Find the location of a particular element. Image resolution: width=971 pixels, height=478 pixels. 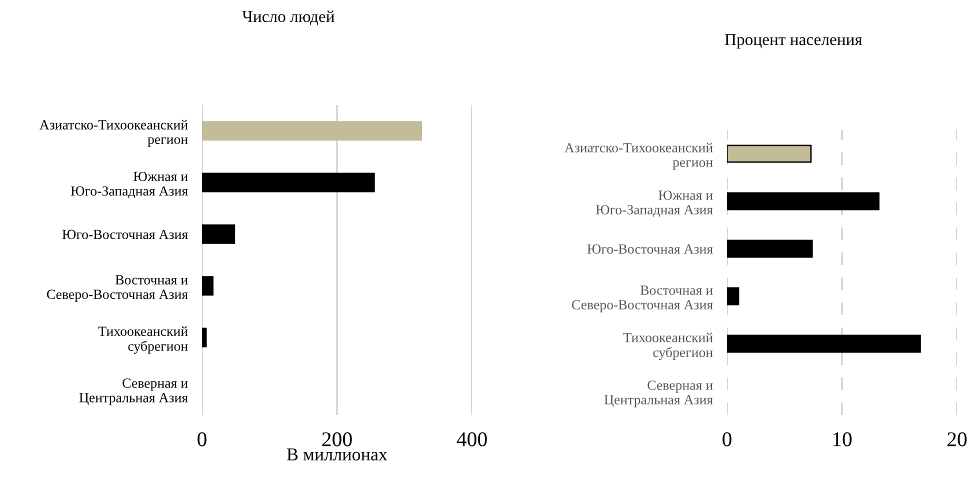

x-tick-label: 20 is located at coordinates (957, 439).